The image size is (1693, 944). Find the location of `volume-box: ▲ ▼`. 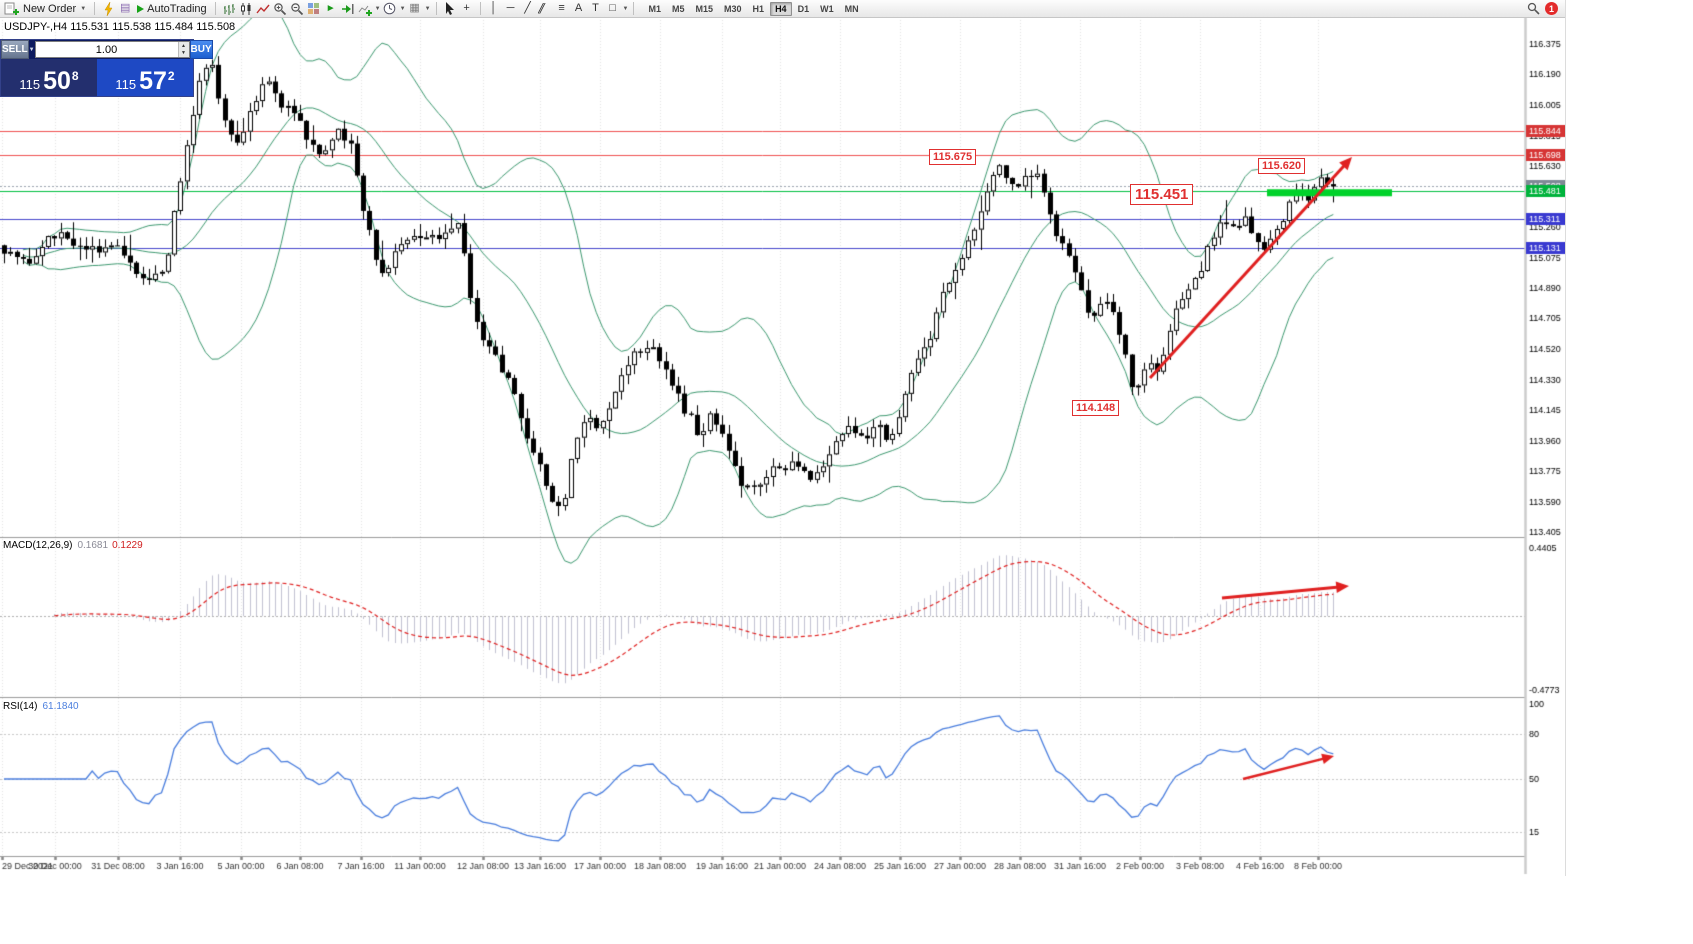

volume-box: ▲ ▼ is located at coordinates (112, 49).